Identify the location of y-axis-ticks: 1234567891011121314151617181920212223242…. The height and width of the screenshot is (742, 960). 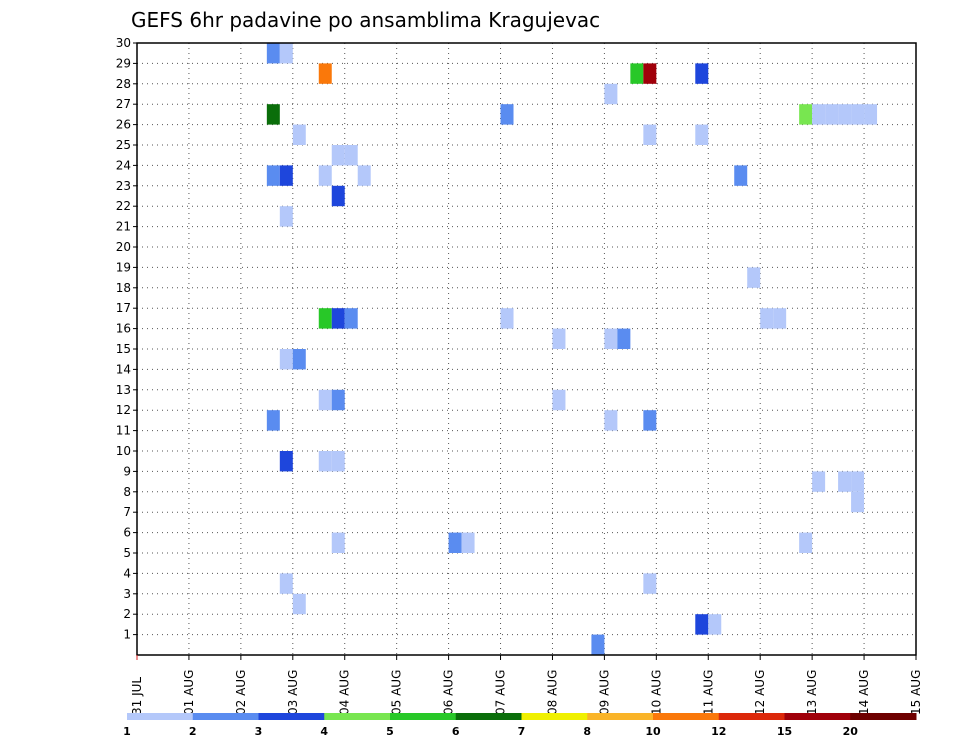
(126, 339).